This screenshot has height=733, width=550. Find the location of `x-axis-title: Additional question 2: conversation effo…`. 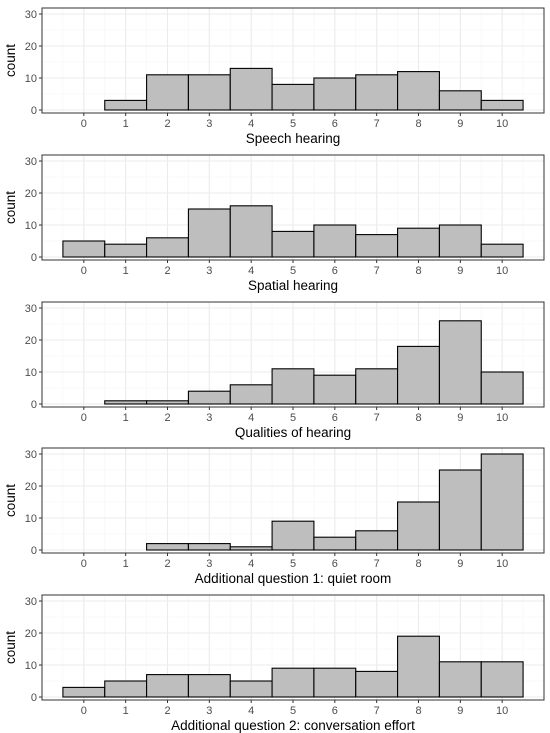

x-axis-title: Additional question 2: conversation effo… is located at coordinates (293, 725).